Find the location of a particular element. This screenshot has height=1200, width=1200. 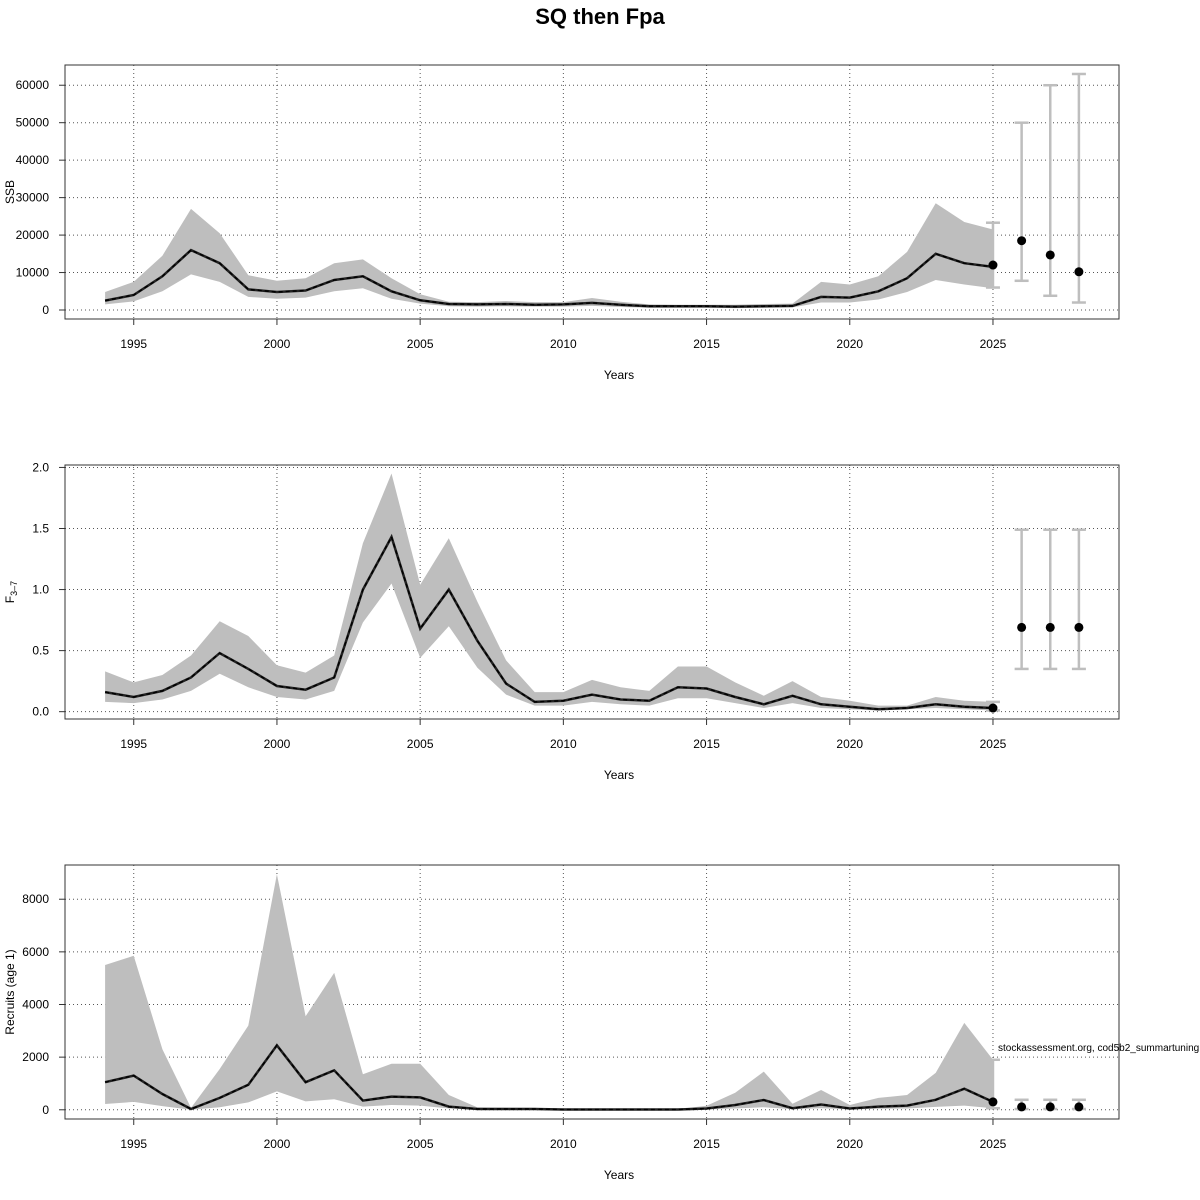

y-tick-label: 4000 is located at coordinates (35, 1005).